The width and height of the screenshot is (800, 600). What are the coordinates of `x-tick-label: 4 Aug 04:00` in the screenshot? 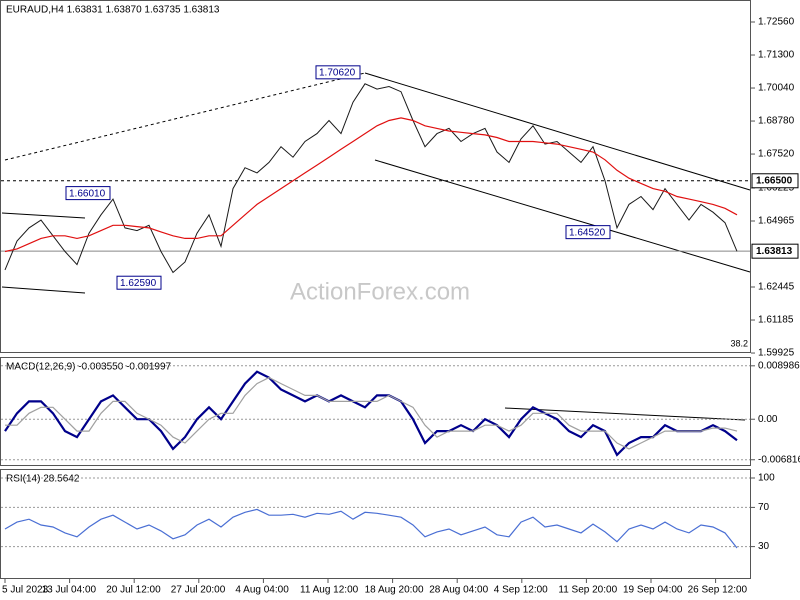 It's located at (262, 590).